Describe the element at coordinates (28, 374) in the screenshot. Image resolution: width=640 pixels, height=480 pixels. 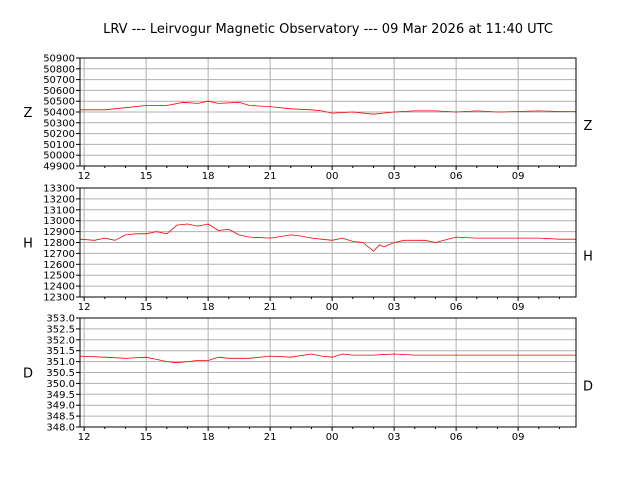
I see `d-left-label: D` at that location.